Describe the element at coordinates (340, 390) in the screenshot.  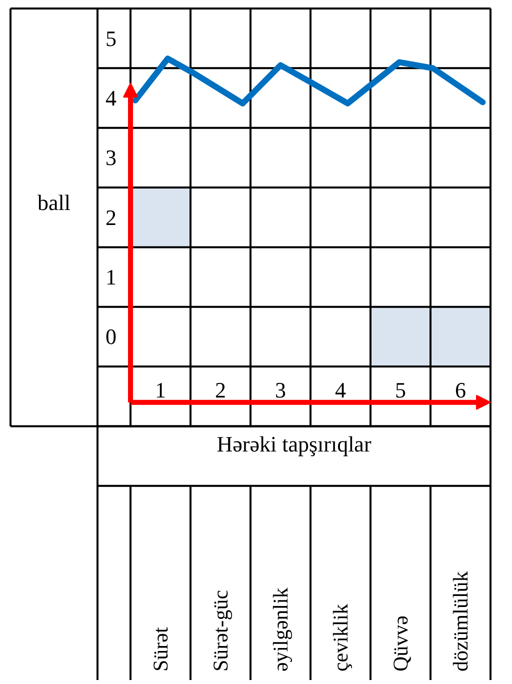
I see `x-tick-label: 4` at that location.